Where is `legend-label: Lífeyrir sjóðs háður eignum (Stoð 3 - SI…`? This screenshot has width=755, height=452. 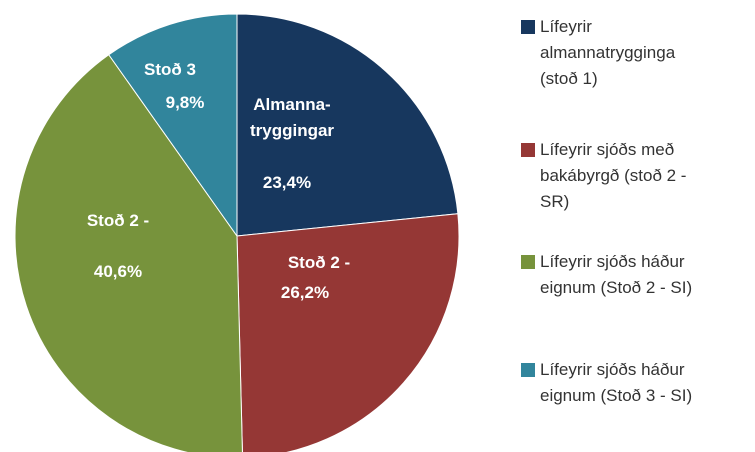
legend-label: Lífeyrir sjóðs háður eignum (Stoð 3 - SI… is located at coordinates (616, 382).